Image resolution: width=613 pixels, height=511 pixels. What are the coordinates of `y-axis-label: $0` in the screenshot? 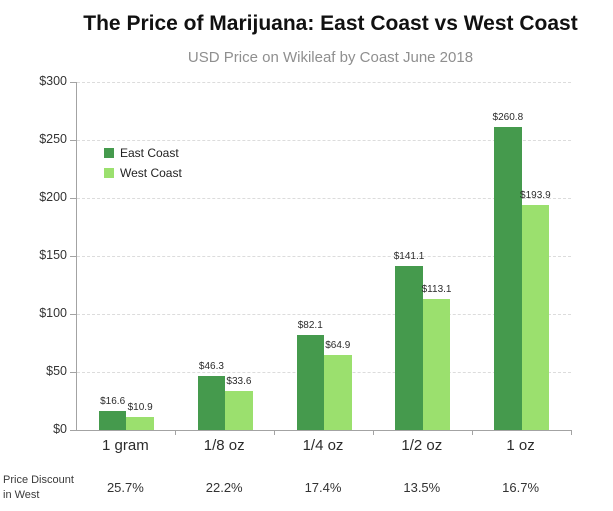 It's located at (60, 429).